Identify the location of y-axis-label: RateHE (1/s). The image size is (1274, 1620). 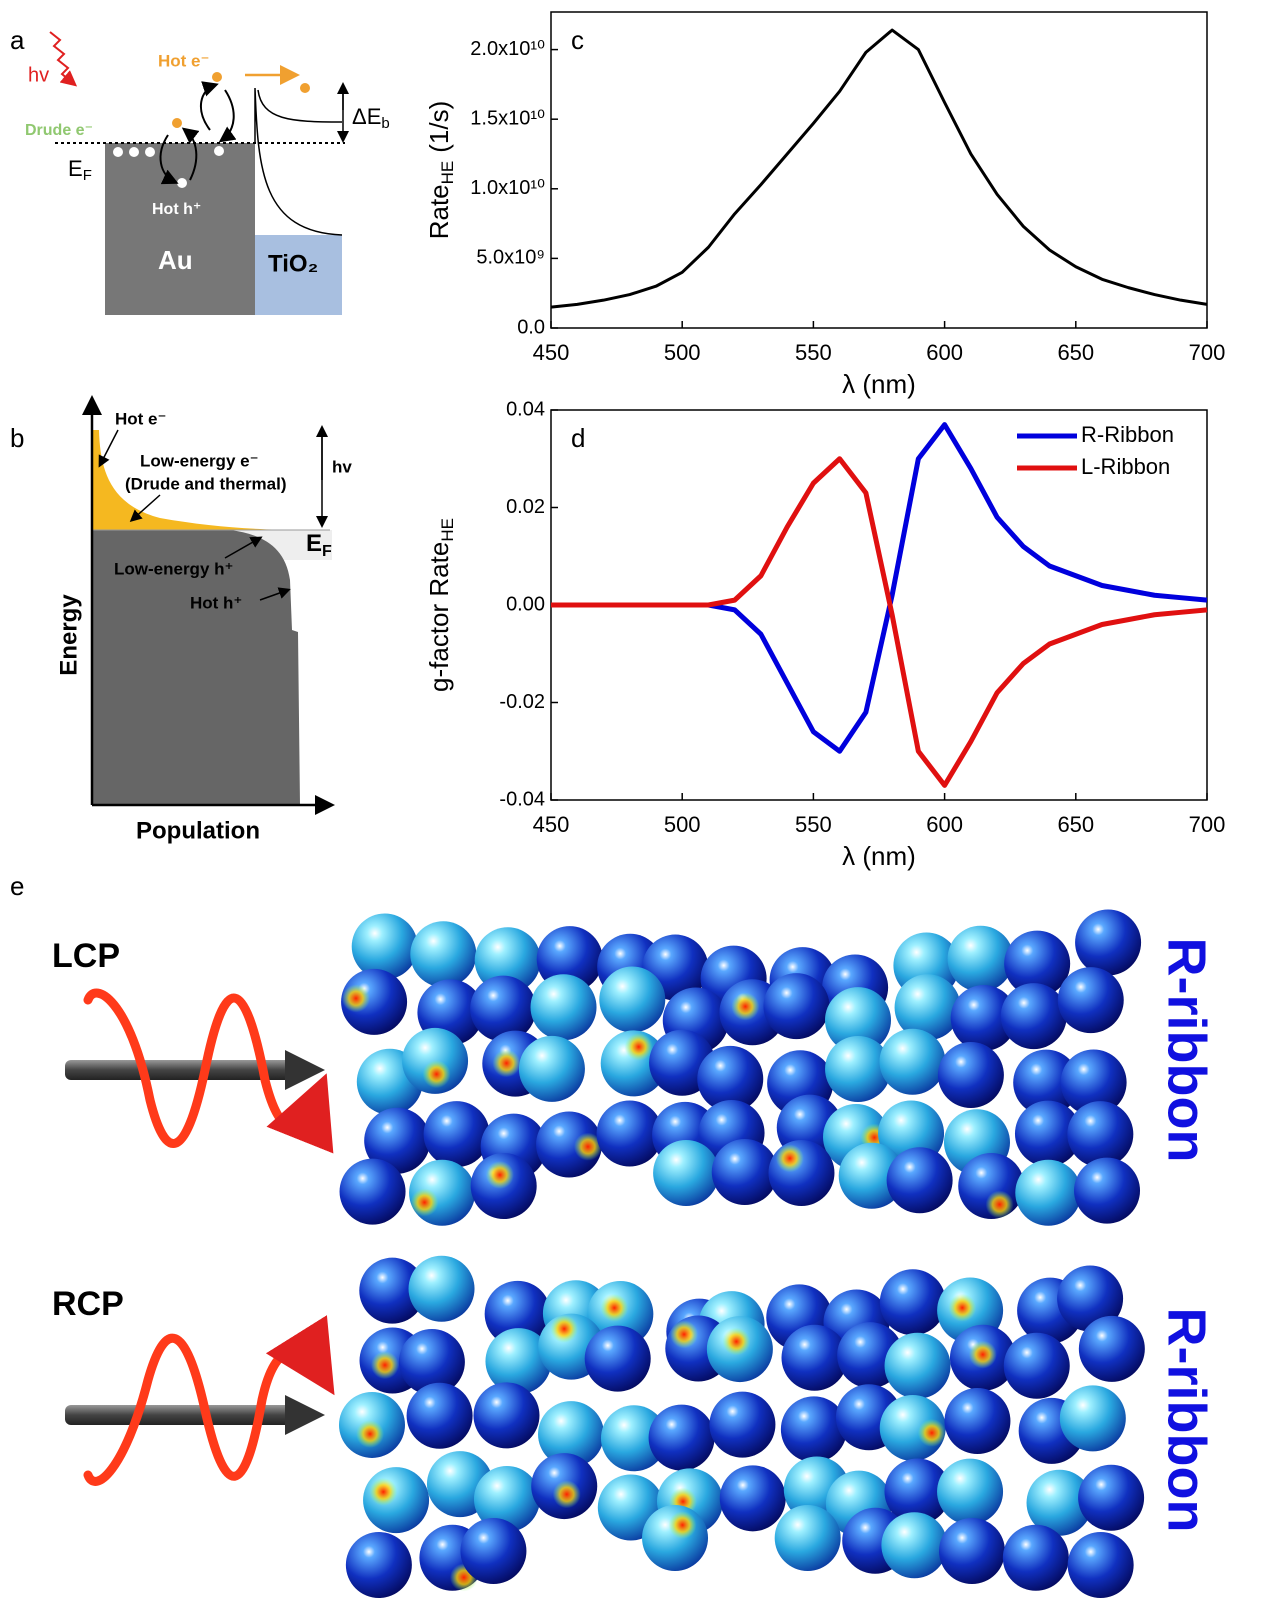
(441, 170).